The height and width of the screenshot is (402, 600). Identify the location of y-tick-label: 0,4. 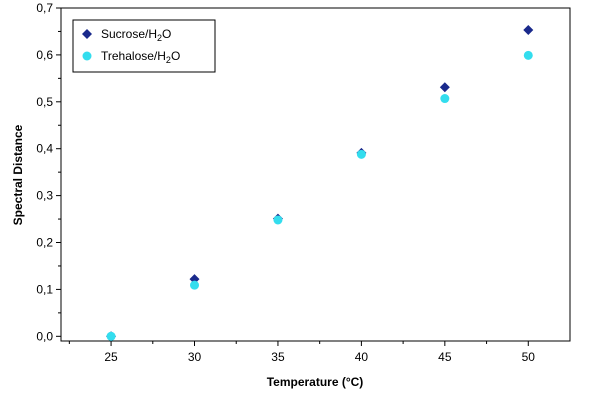
(44, 149).